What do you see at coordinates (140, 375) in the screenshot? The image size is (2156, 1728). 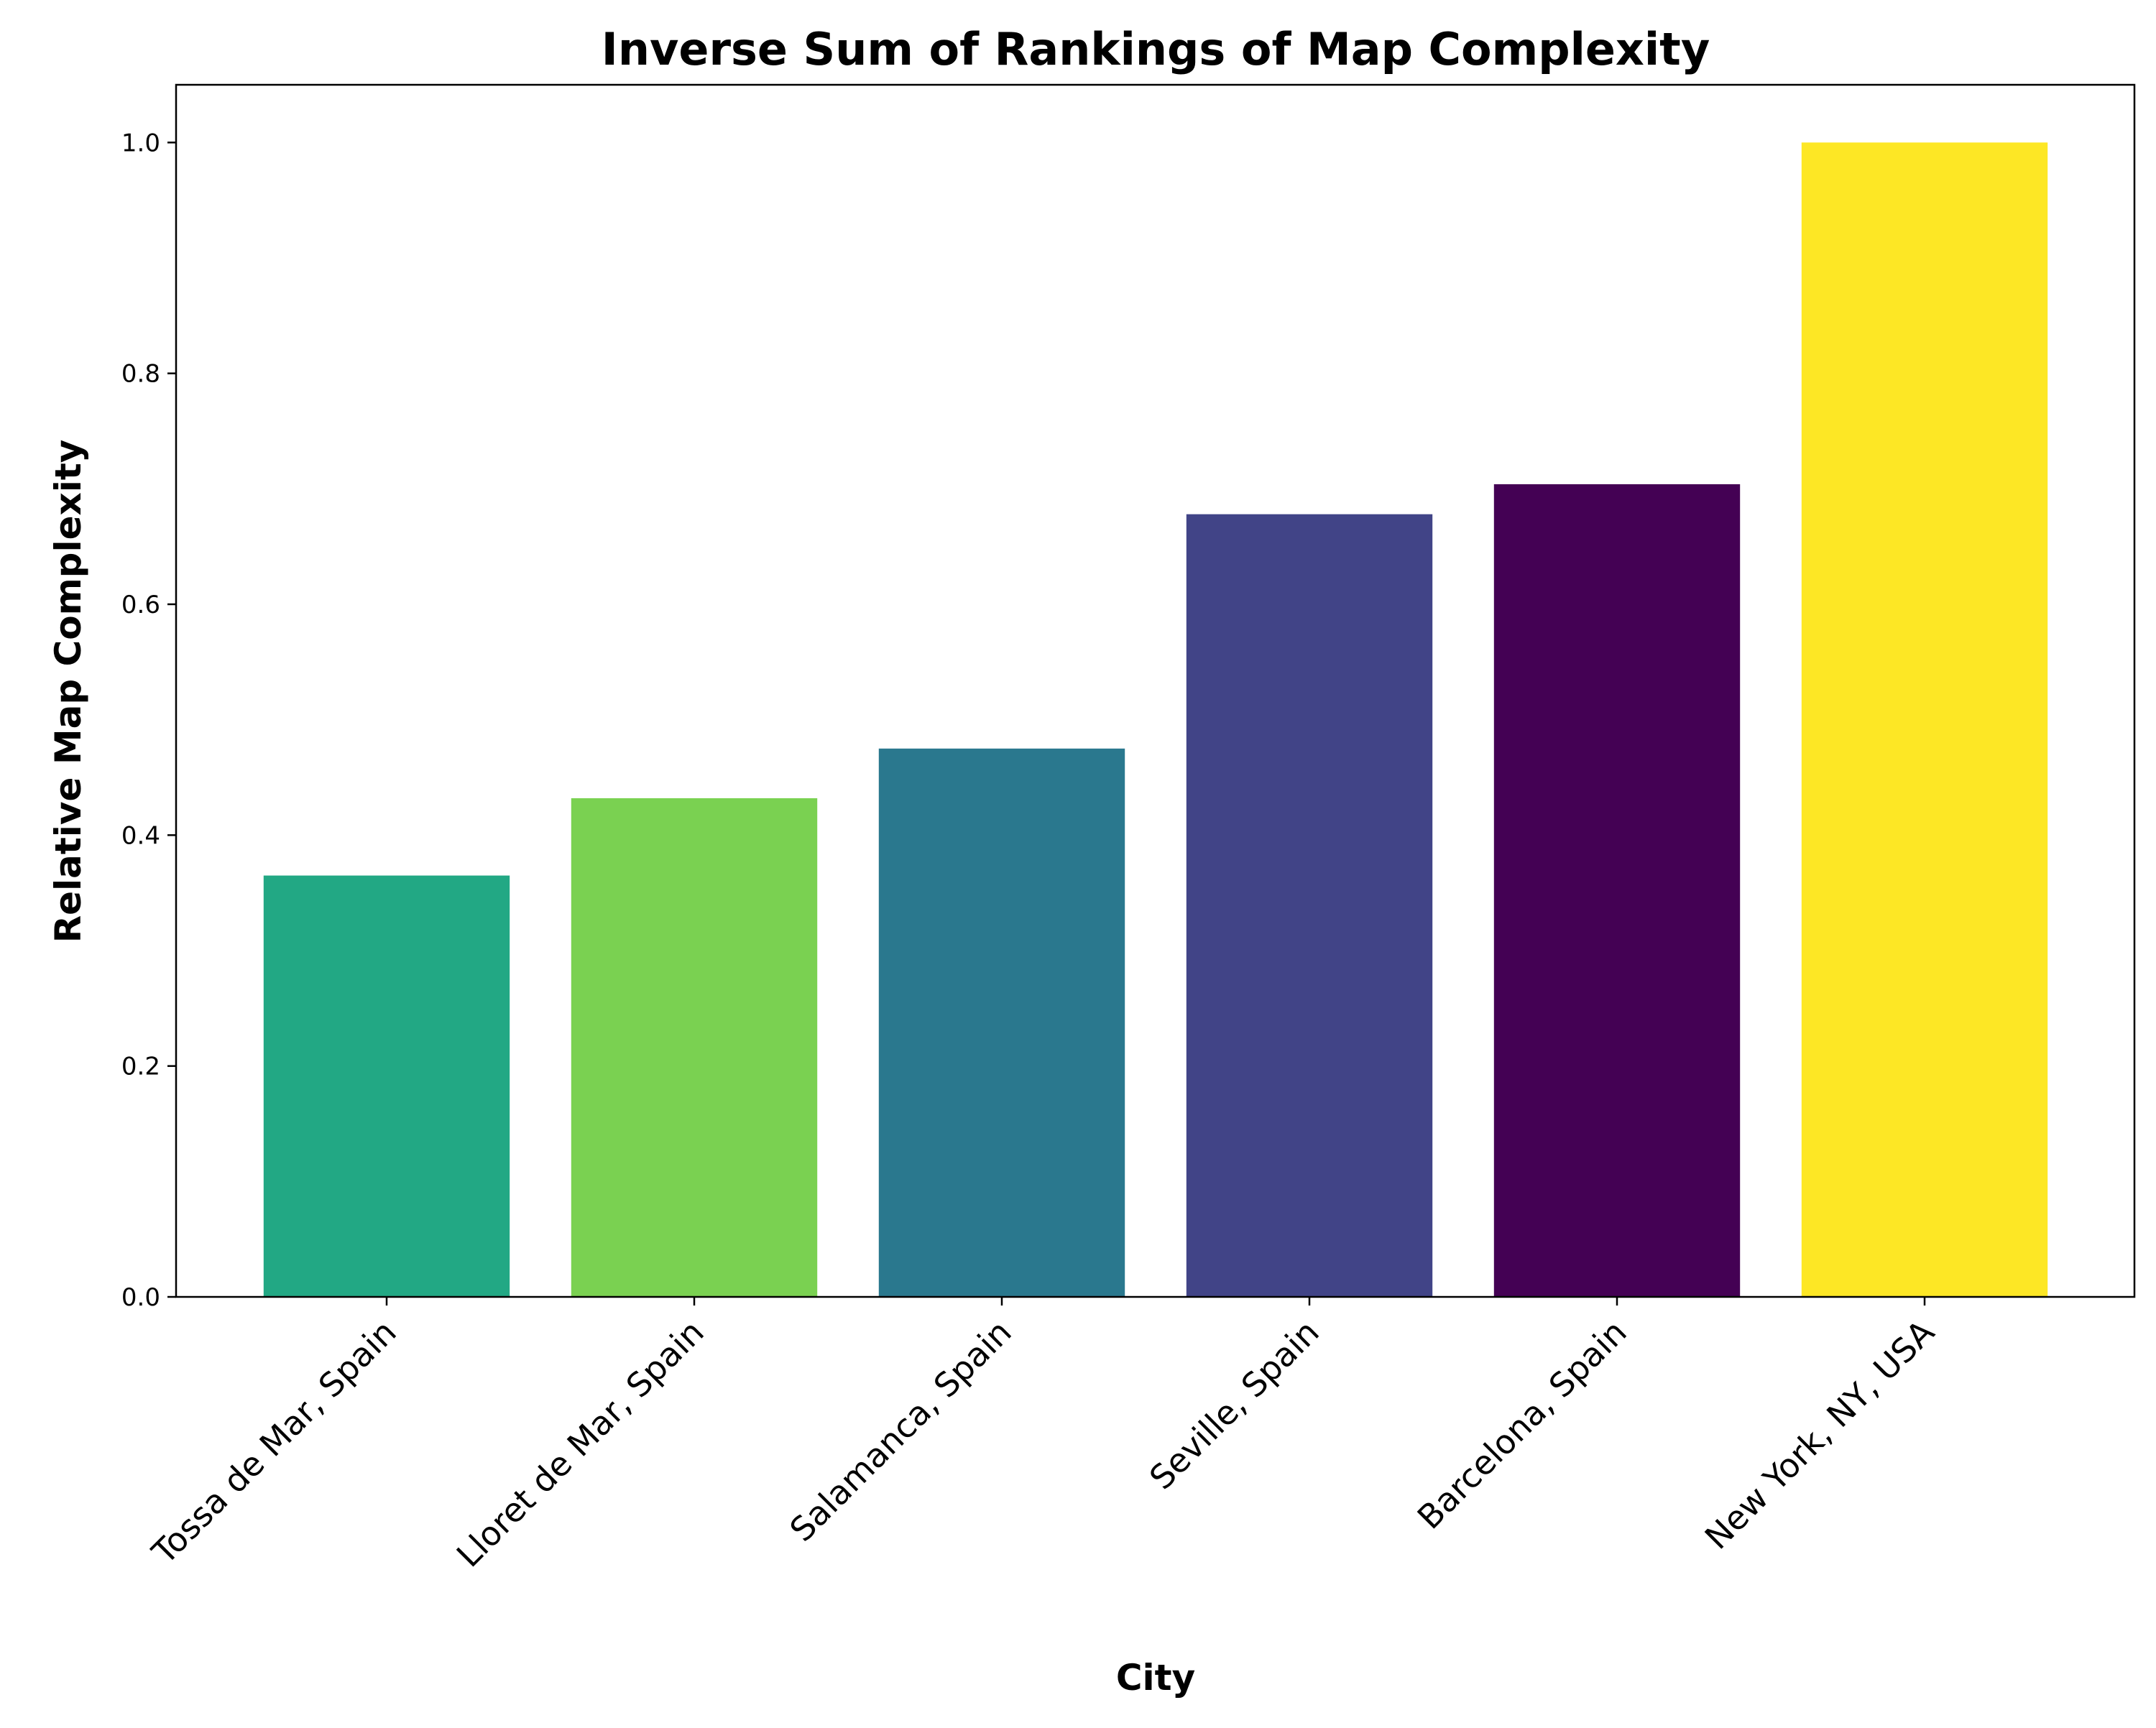 I see `y-tick-label-4: 0.8` at bounding box center [140, 375].